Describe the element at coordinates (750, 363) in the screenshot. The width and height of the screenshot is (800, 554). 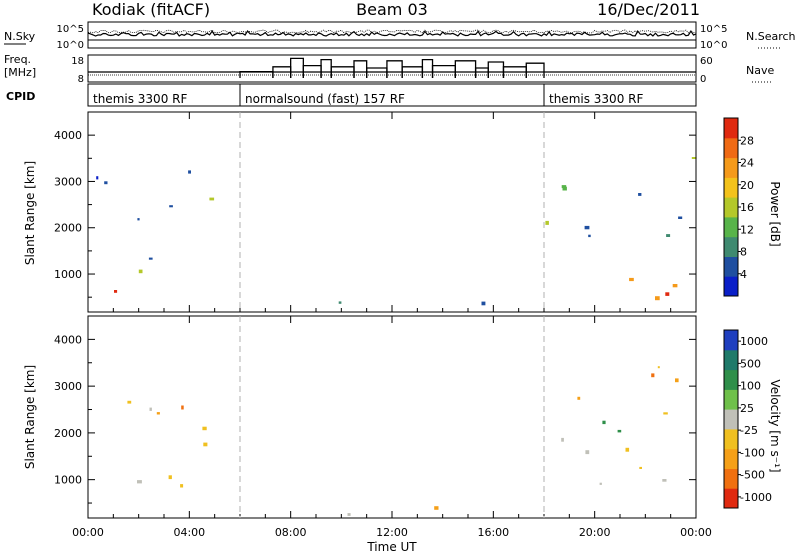
I see `colorbar-tick-label: 500` at that location.